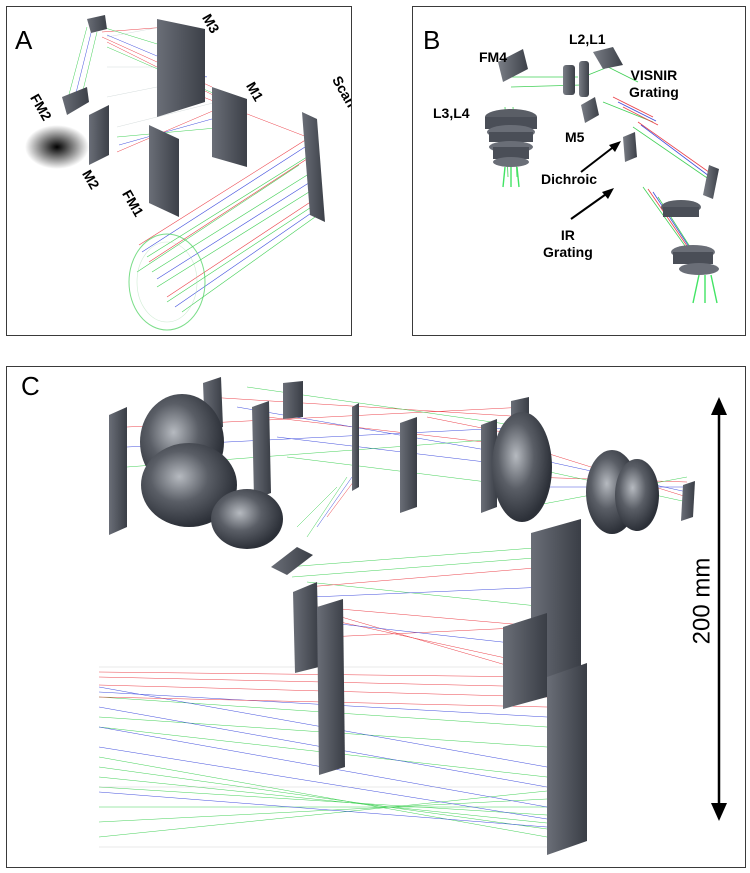  I want to click on detector-c, so click(688, 501).